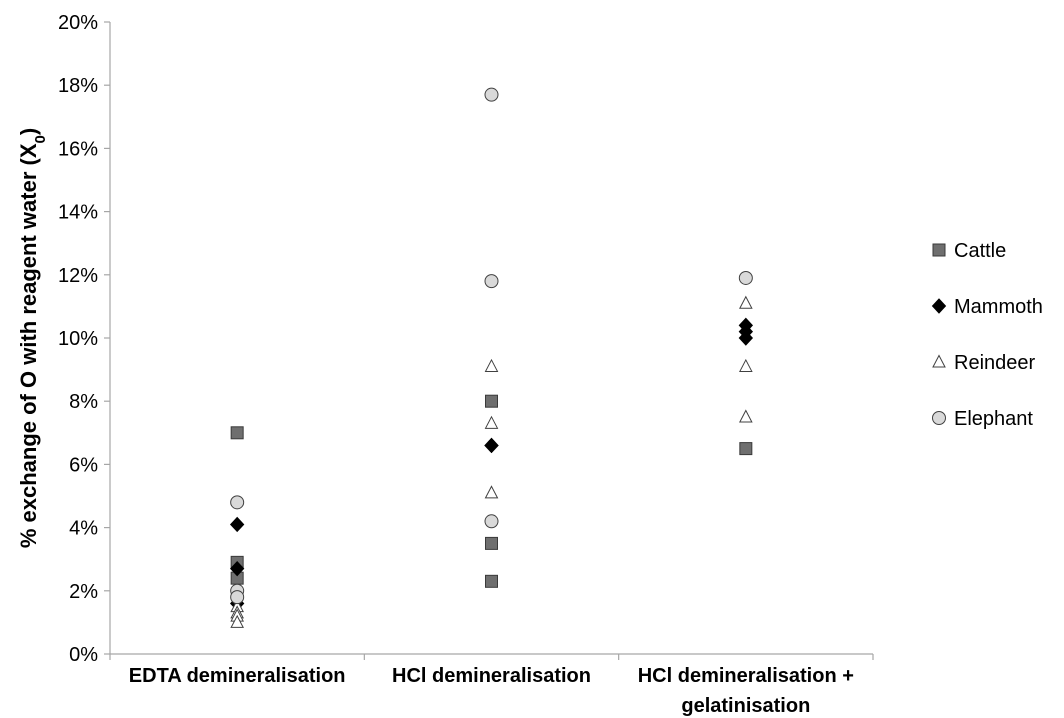 Image resolution: width=1064 pixels, height=718 pixels. What do you see at coordinates (83, 465) in the screenshot?
I see `y-tick-label: 6%` at bounding box center [83, 465].